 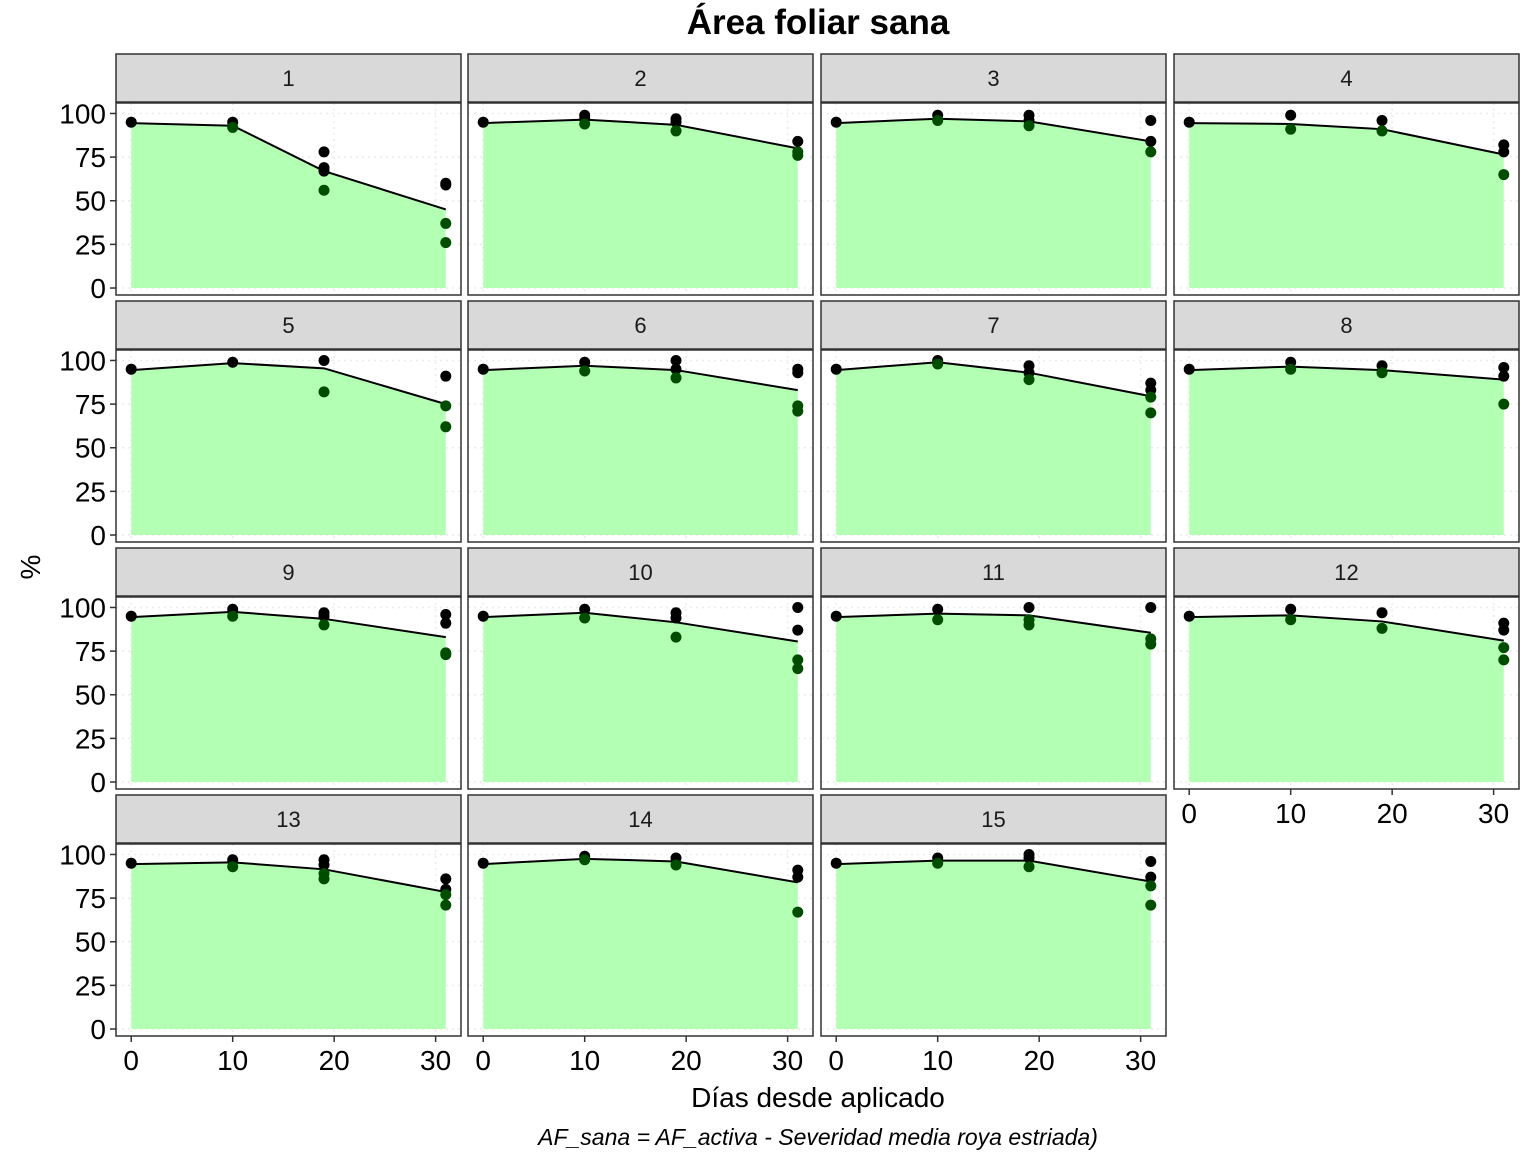 I want to click on facet-panel-3: 3, so click(x=993, y=174).